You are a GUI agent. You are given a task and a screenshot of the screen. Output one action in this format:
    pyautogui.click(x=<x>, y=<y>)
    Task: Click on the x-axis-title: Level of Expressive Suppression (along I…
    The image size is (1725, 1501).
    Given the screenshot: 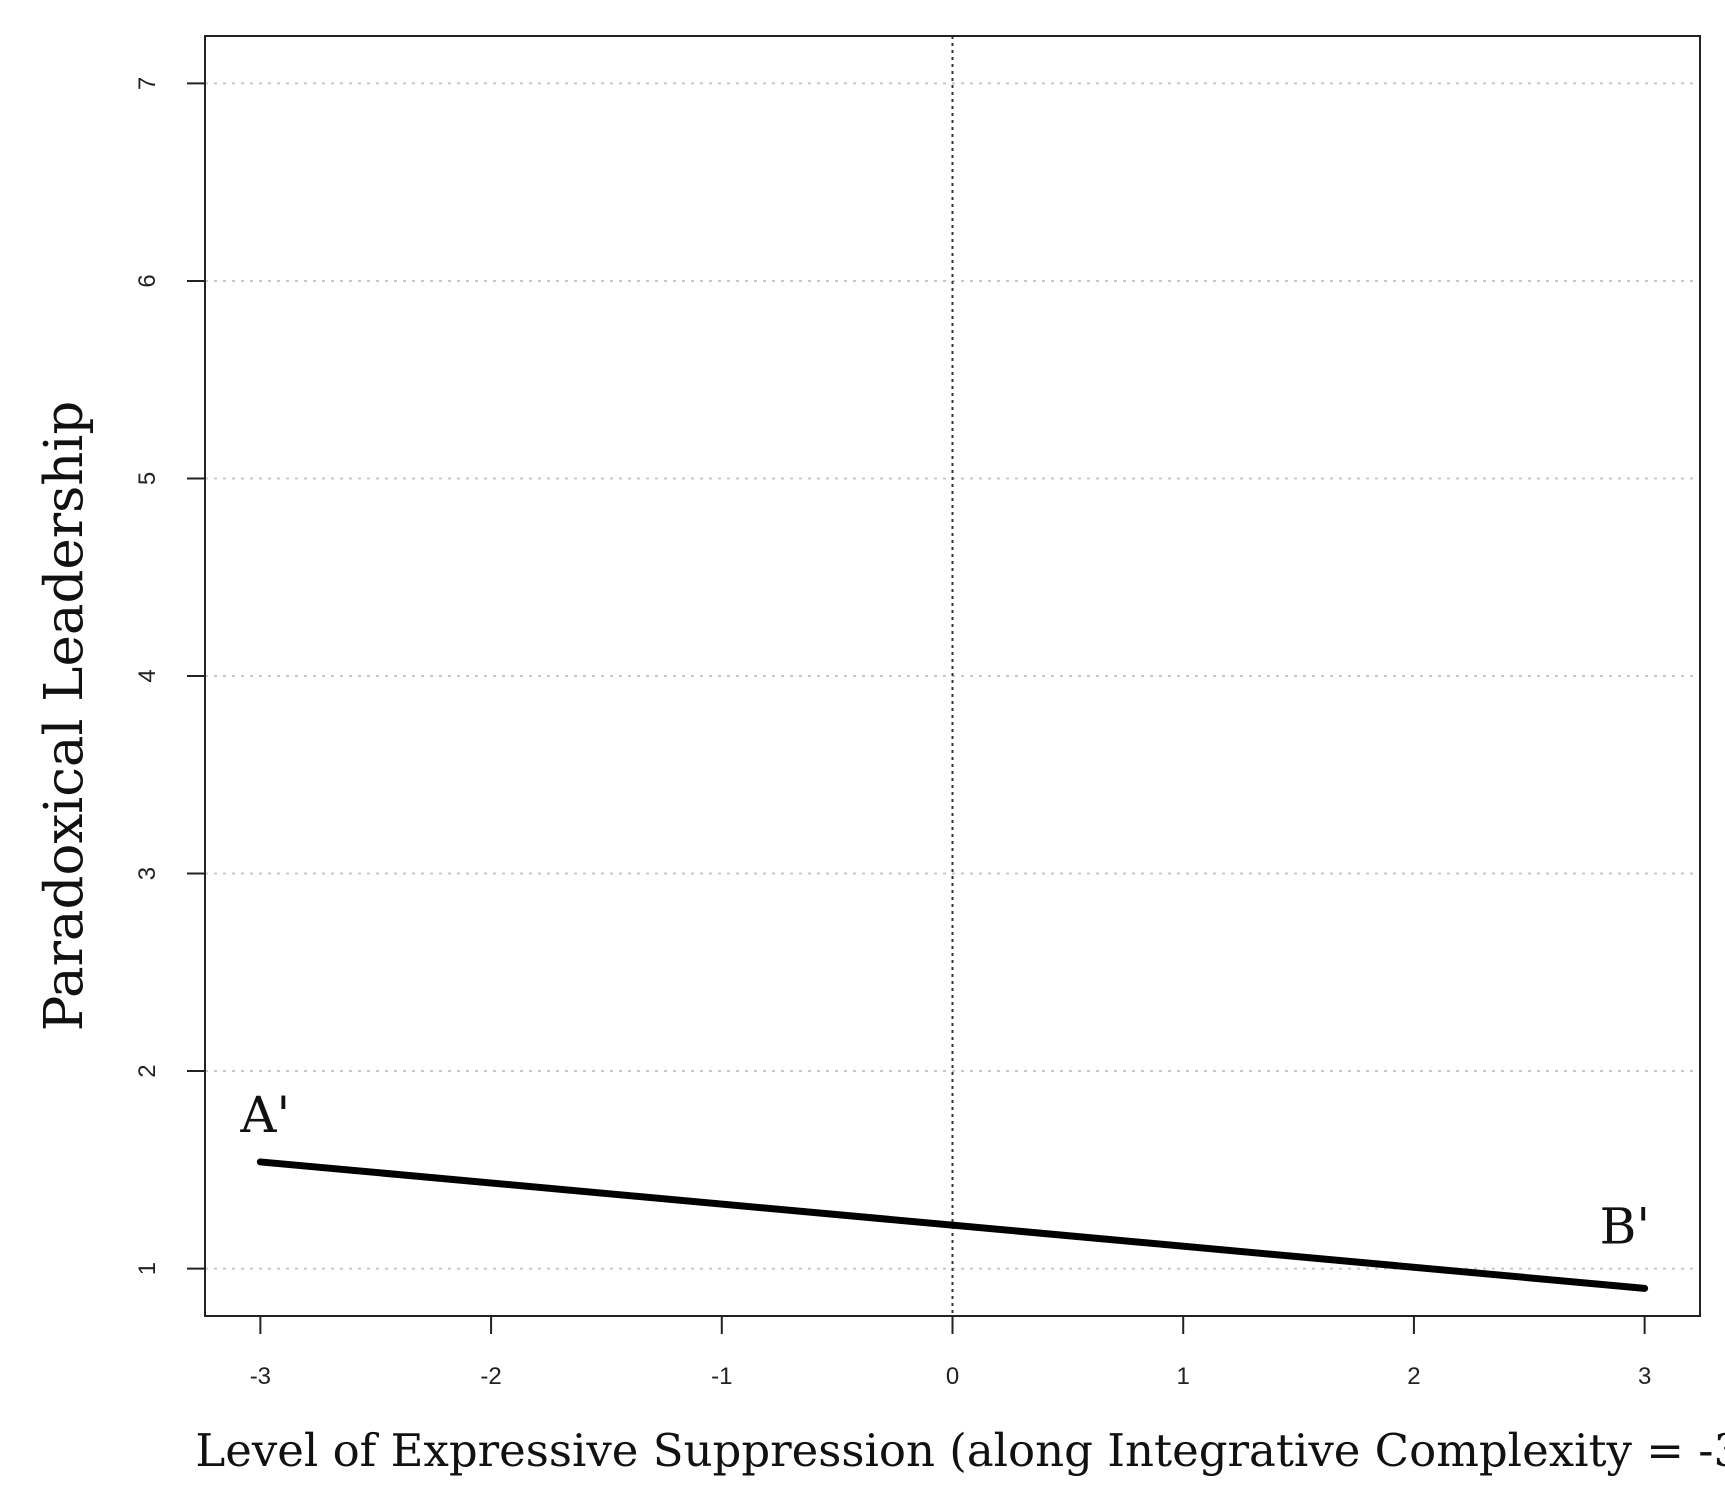 What is the action you would take?
    pyautogui.click(x=960, y=1450)
    